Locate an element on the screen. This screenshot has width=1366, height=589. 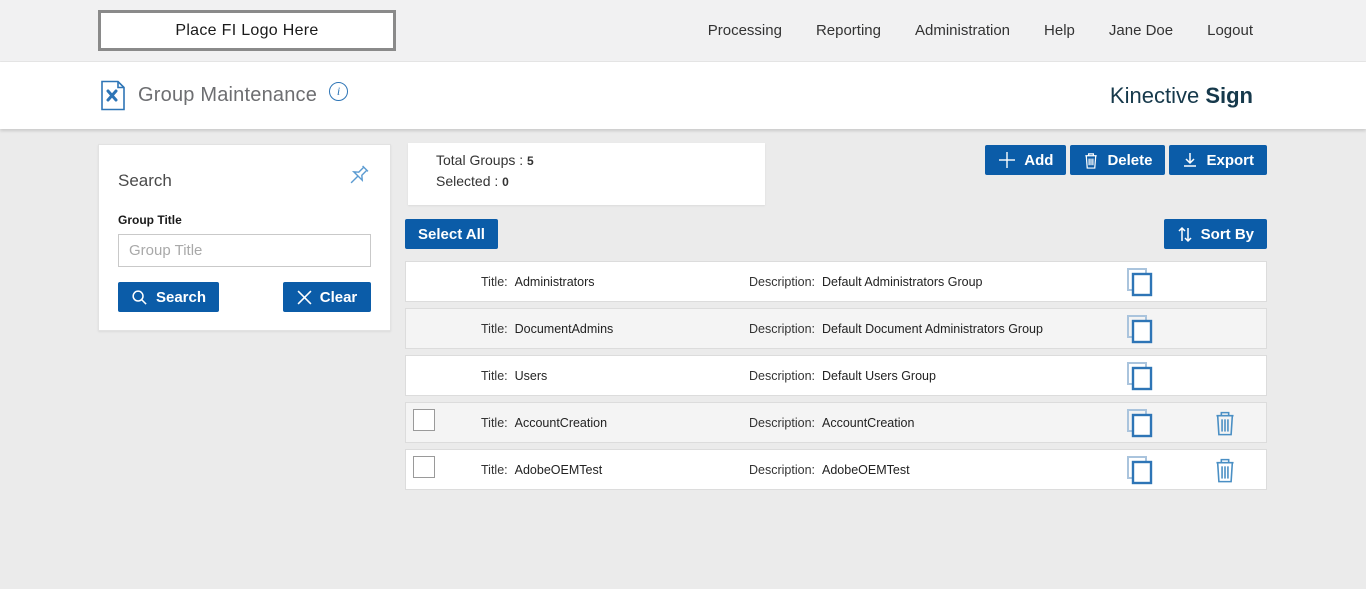
row-title: Title: AccountCreation is located at coordinates (544, 422).